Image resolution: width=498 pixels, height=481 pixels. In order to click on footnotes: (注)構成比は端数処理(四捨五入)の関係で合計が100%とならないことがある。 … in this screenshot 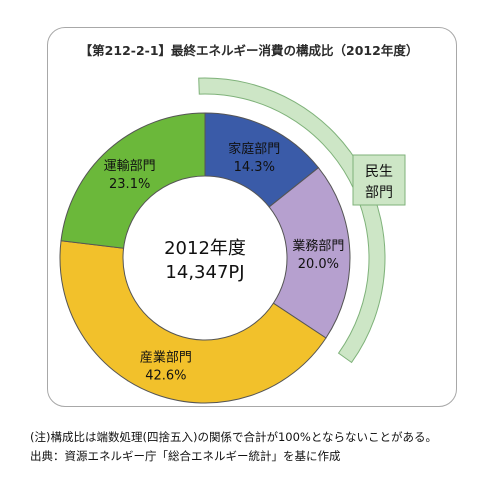, I will do `click(233, 447)`.